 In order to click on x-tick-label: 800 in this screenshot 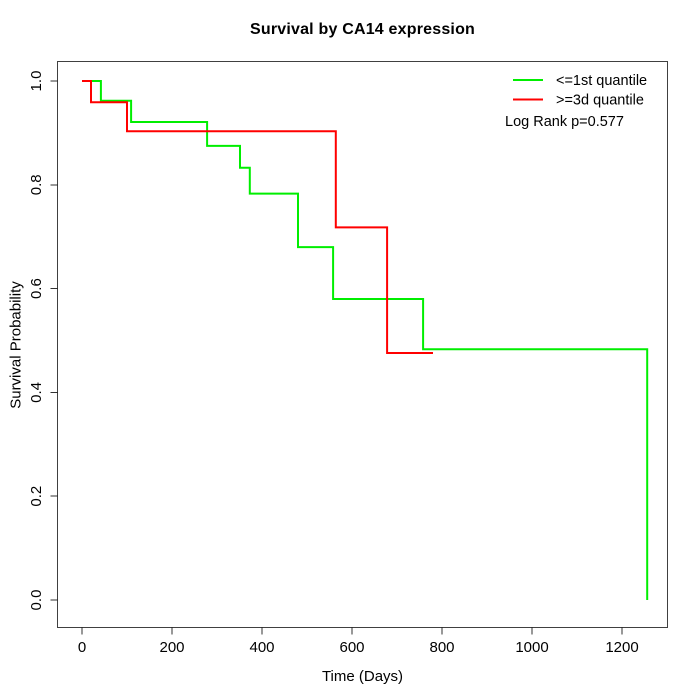, I will do `click(441, 647)`.